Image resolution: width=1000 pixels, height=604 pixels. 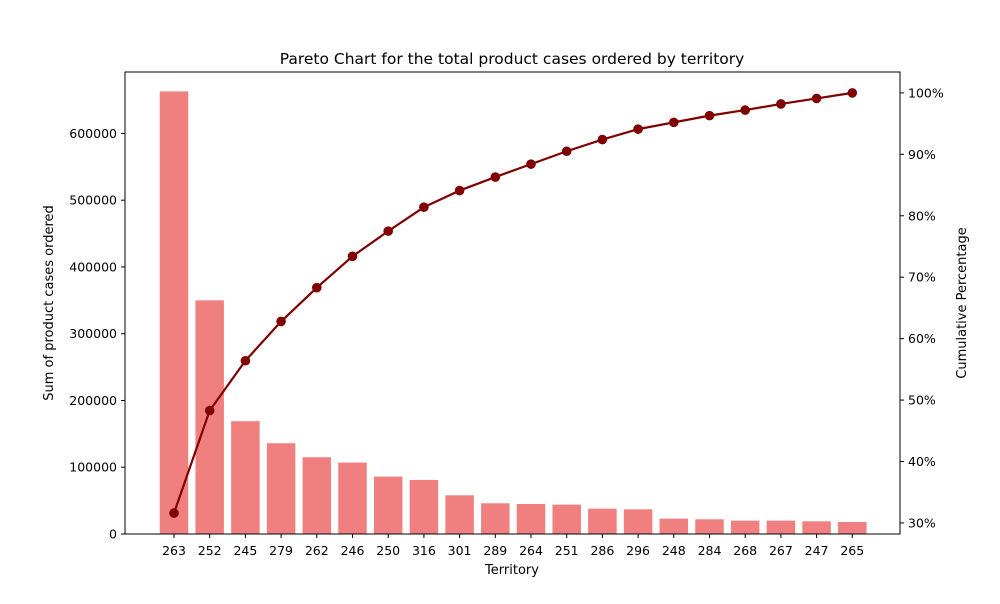 What do you see at coordinates (922, 154) in the screenshot?
I see `y2-tick-label: 90%` at bounding box center [922, 154].